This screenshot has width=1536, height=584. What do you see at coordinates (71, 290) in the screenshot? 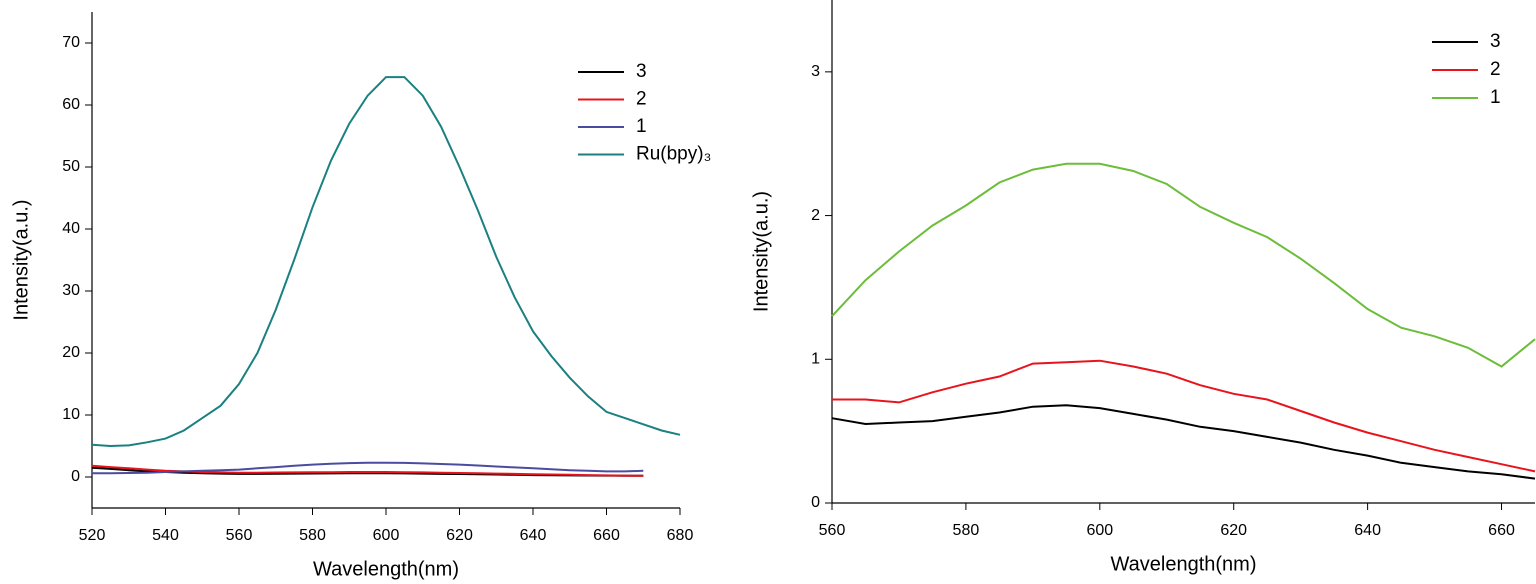
I see `y-tick-label: 30` at bounding box center [71, 290].